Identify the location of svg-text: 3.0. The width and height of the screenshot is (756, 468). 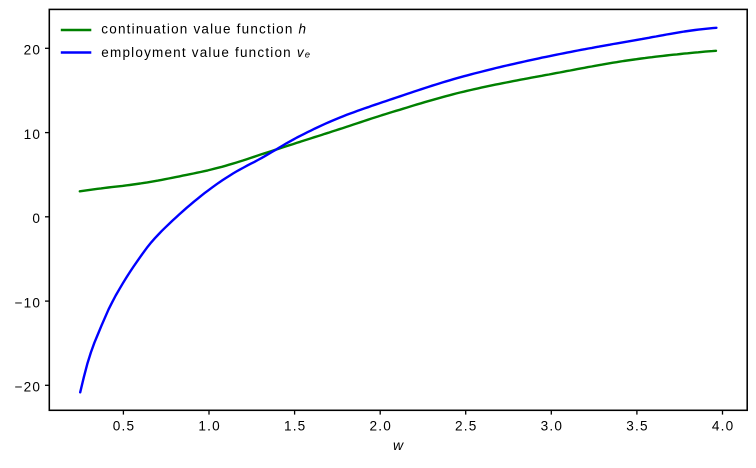
(552, 426).